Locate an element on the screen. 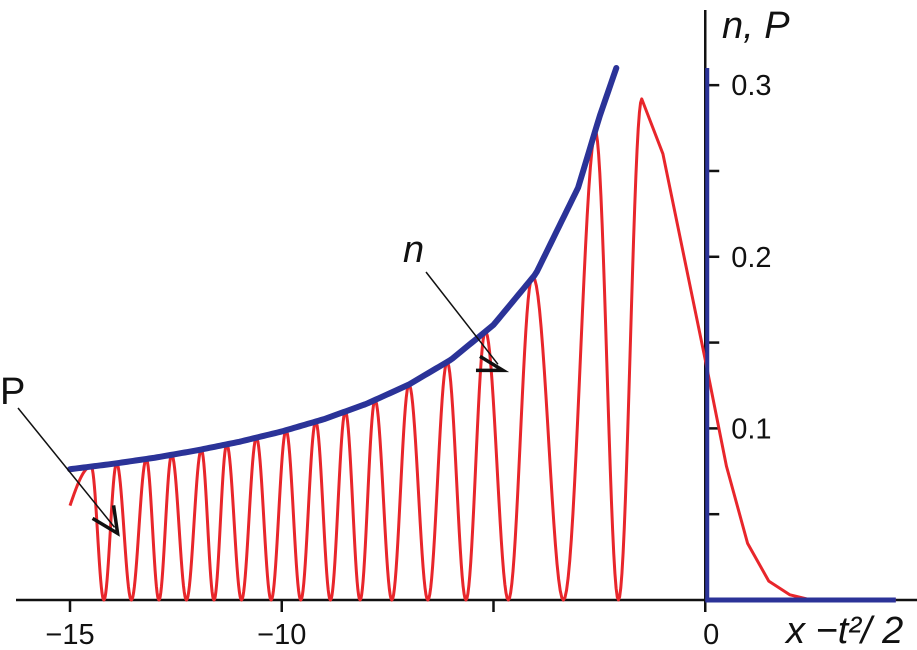 Image resolution: width=917 pixels, height=650 pixels. annotation-n-line is located at coordinates (462, 318).